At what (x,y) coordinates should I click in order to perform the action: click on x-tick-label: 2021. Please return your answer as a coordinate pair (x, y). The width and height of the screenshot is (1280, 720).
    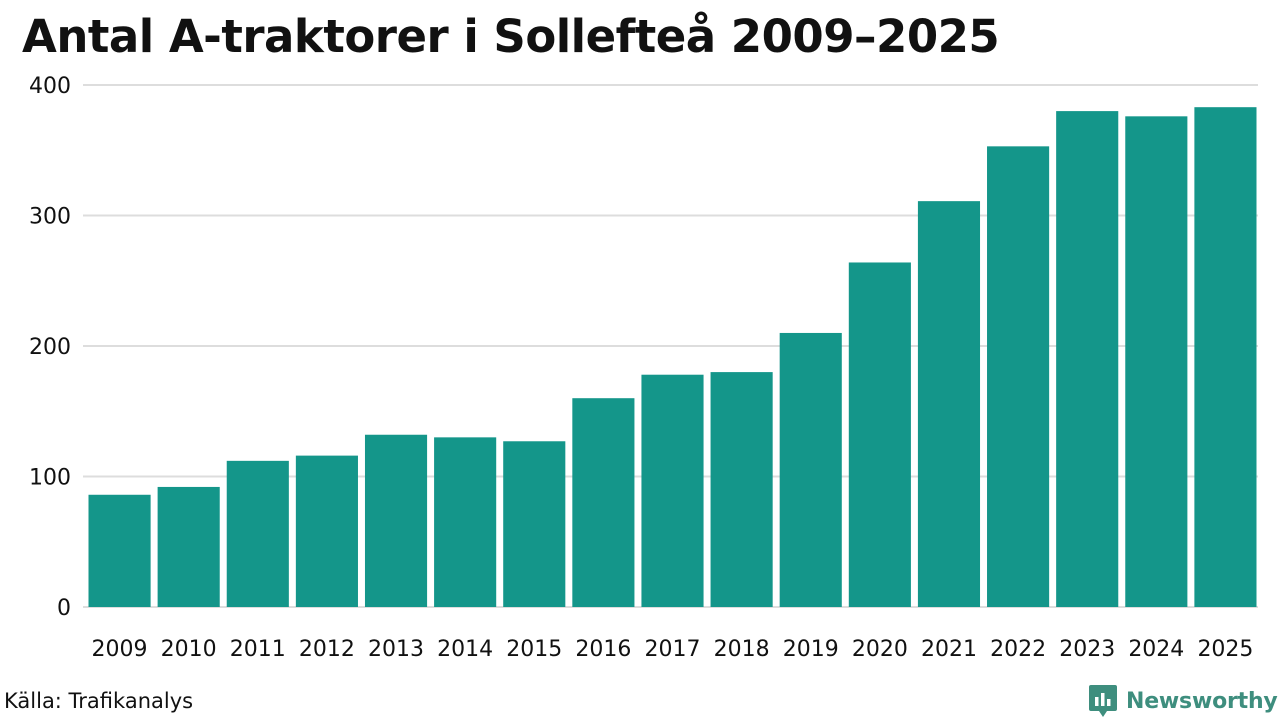
    Looking at the image, I should click on (949, 649).